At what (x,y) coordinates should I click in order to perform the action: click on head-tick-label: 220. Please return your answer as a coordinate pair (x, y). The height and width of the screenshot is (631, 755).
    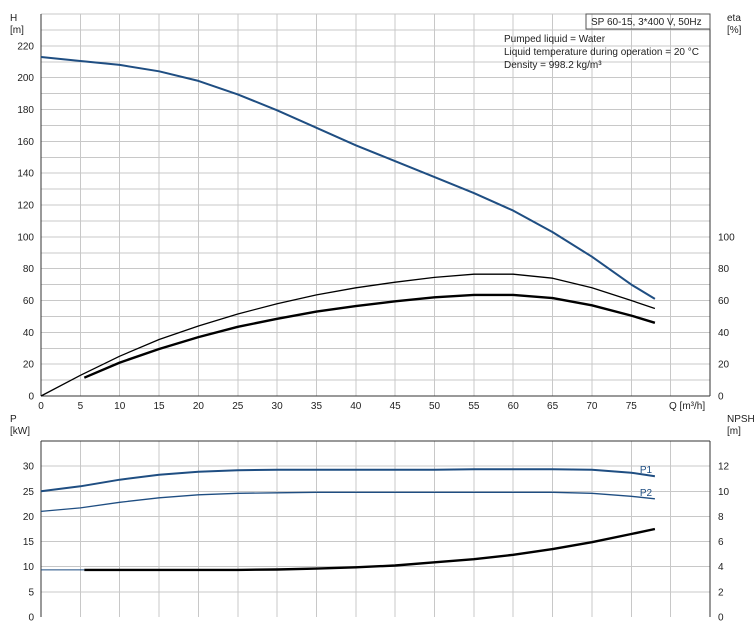
    Looking at the image, I should click on (25, 46).